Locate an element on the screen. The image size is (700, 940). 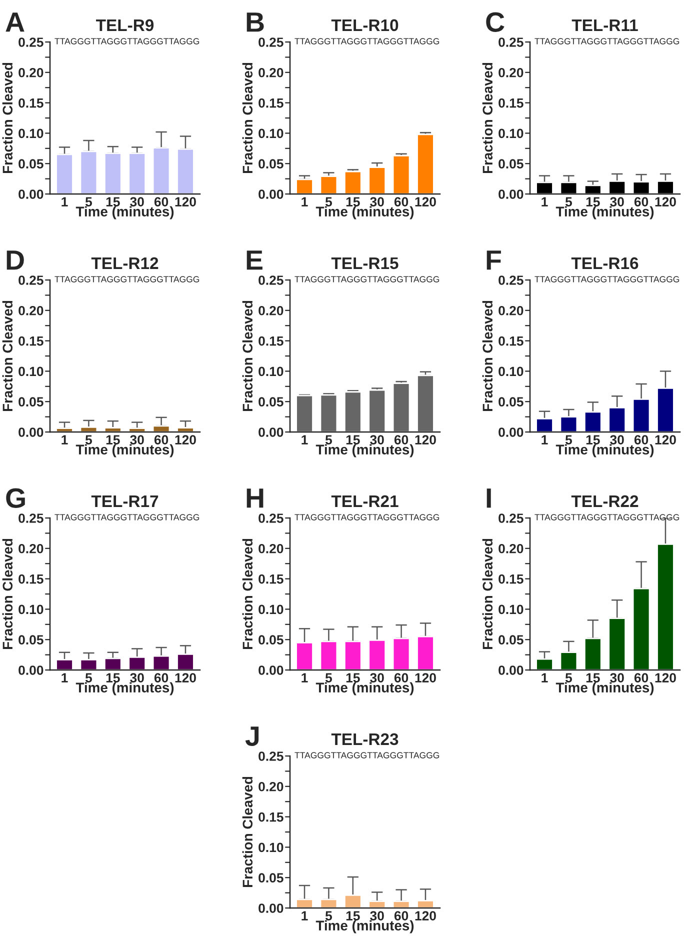
text: I is located at coordinates (488, 498).